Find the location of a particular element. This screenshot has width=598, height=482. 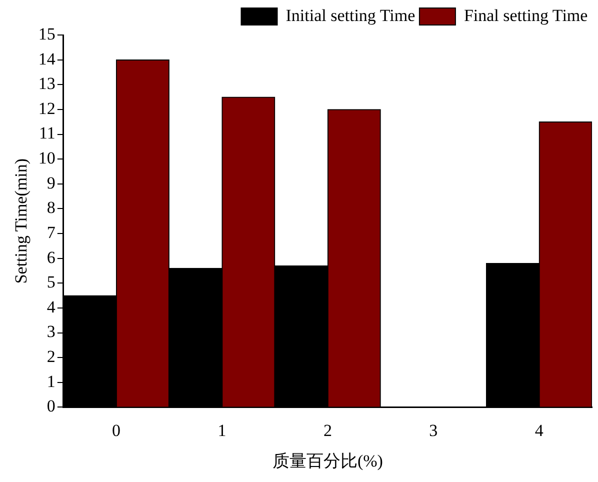

y-tick-label: 7 is located at coordinates (51, 232).